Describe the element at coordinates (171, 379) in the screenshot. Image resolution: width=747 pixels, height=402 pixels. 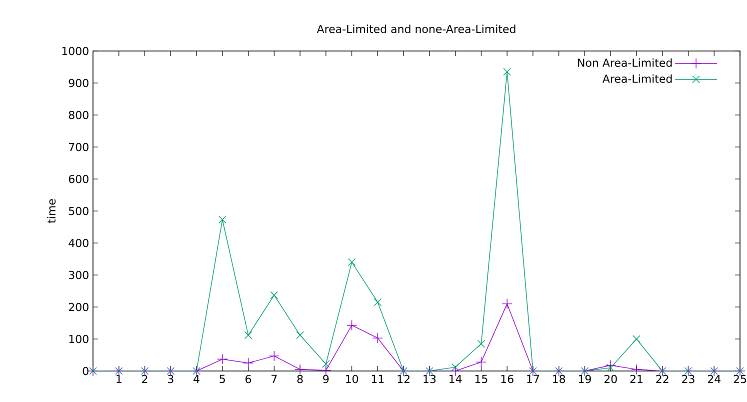
I see `x-tick-label: 3` at that location.